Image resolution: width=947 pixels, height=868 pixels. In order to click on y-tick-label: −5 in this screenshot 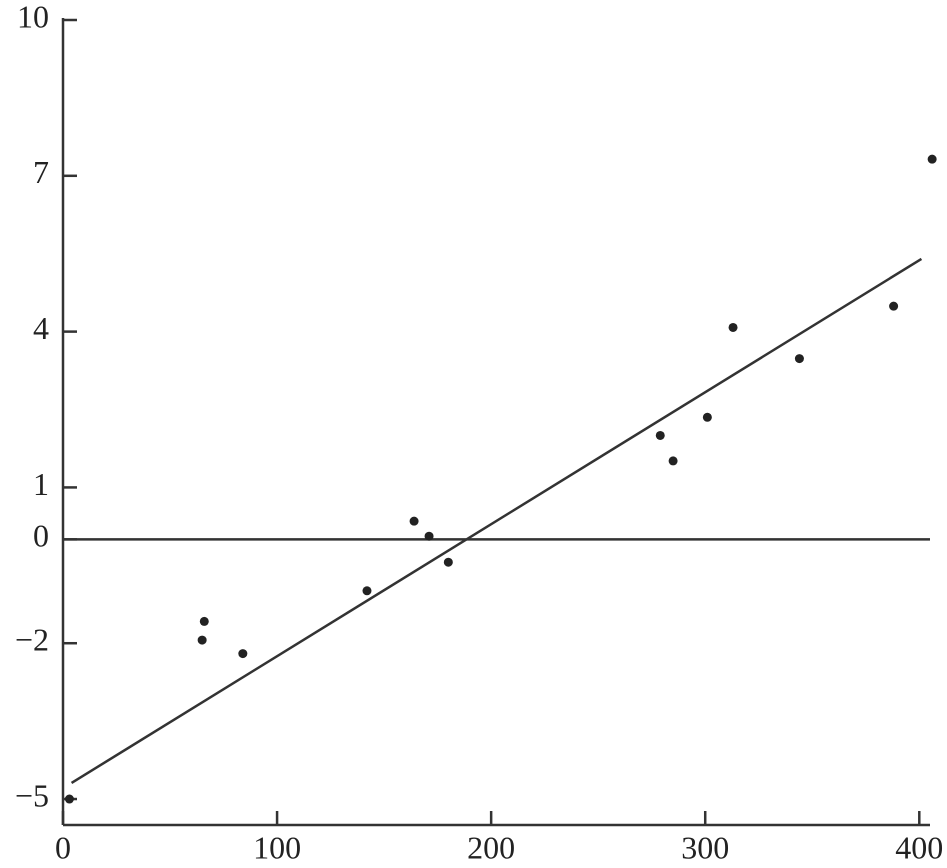, I will do `click(32, 795)`.